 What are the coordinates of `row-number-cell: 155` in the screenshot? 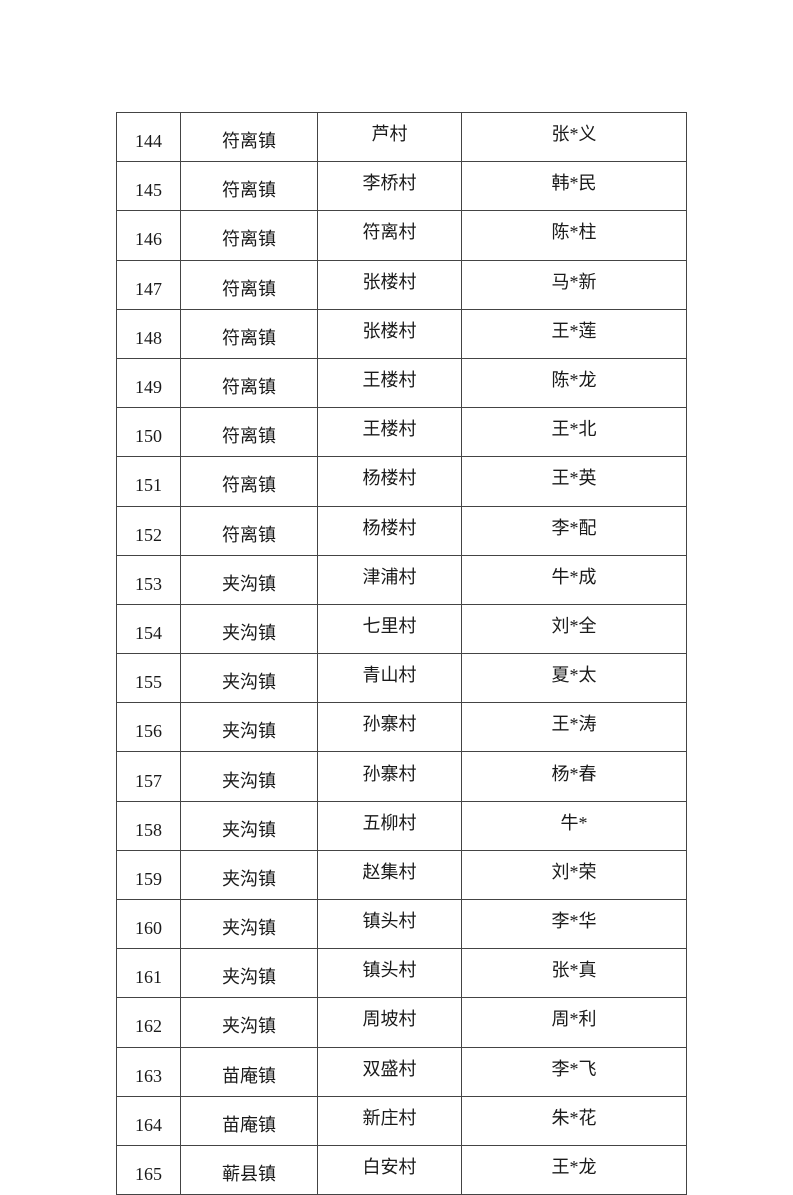 It's located at (148, 678).